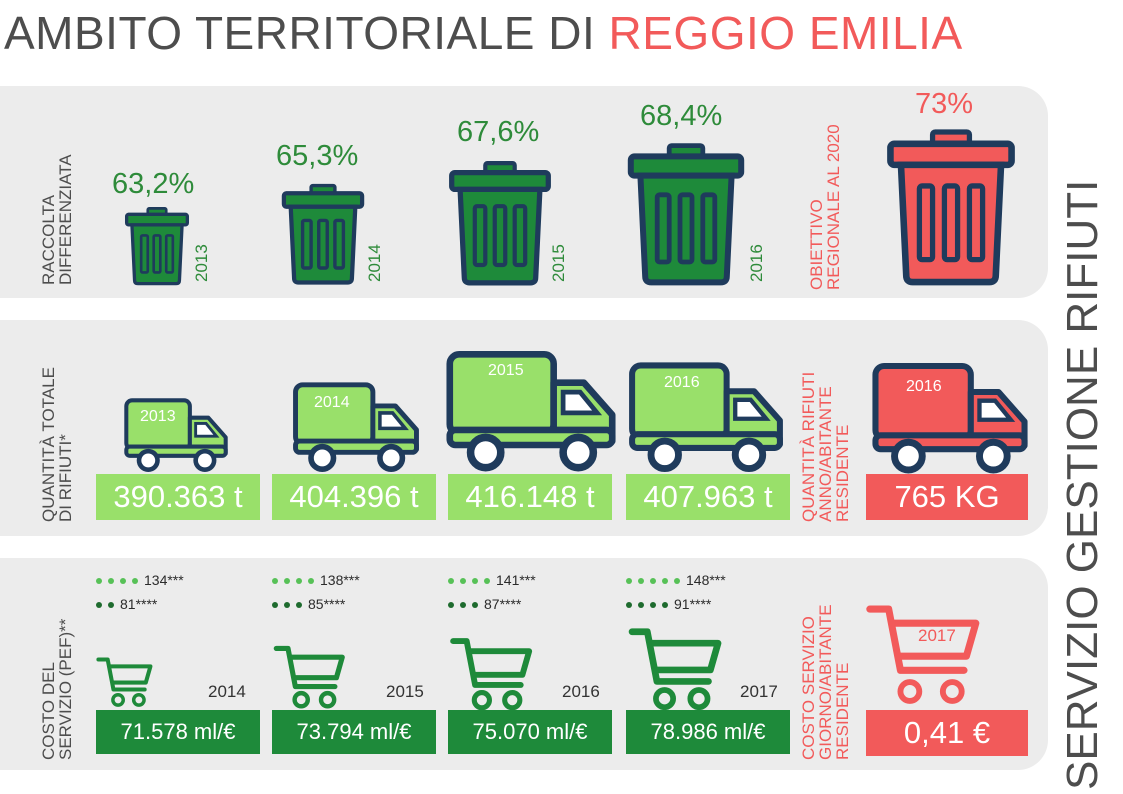  I want to click on bin-icon-target, so click(951, 207).